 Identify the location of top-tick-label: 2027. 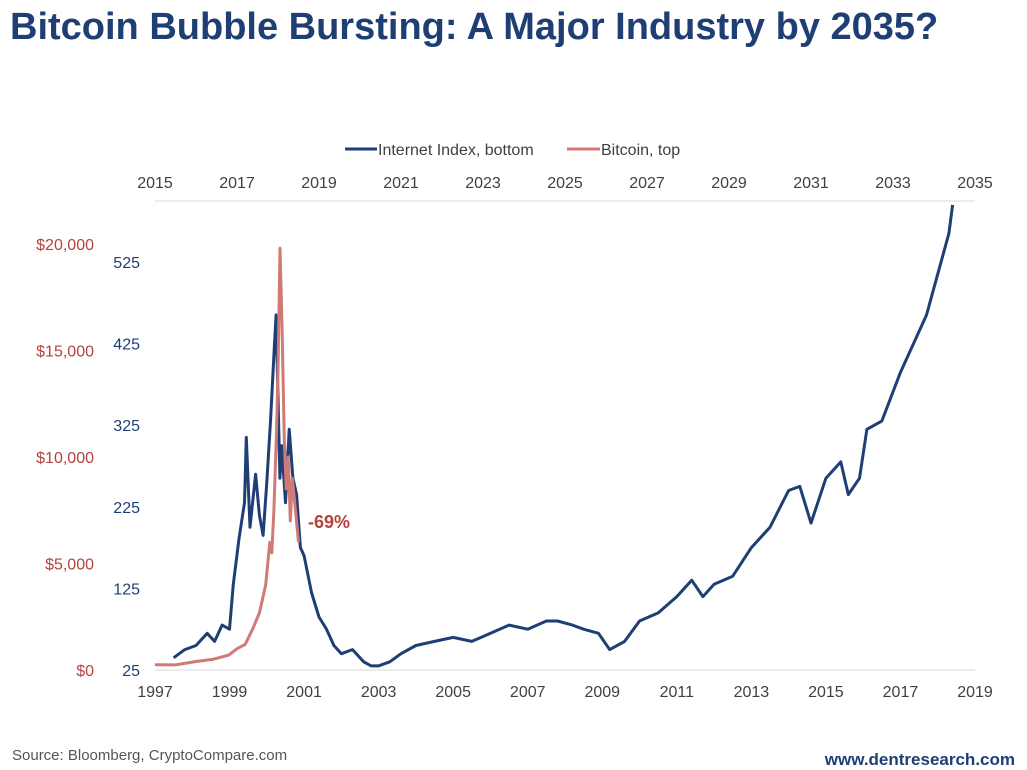
(647, 183).